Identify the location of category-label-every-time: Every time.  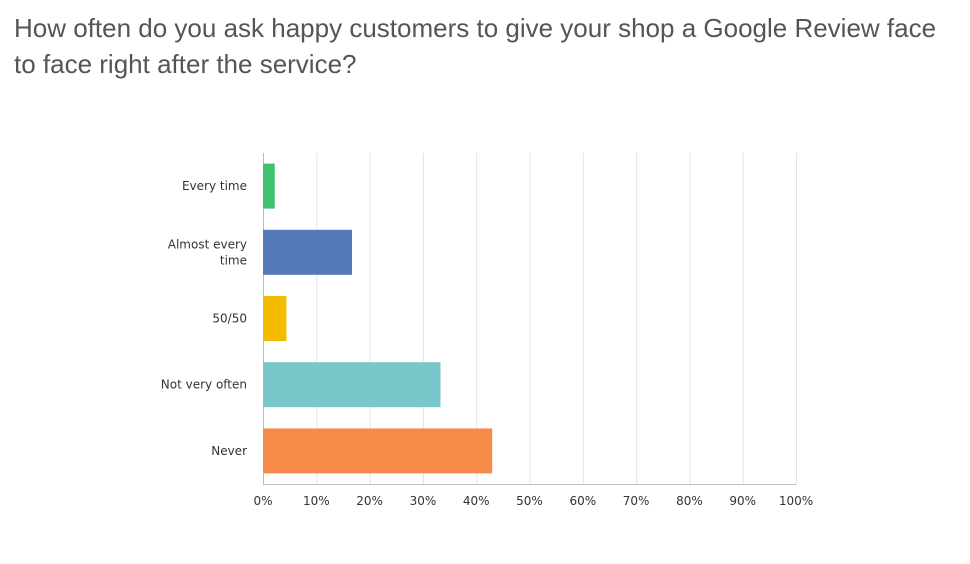
(214, 186).